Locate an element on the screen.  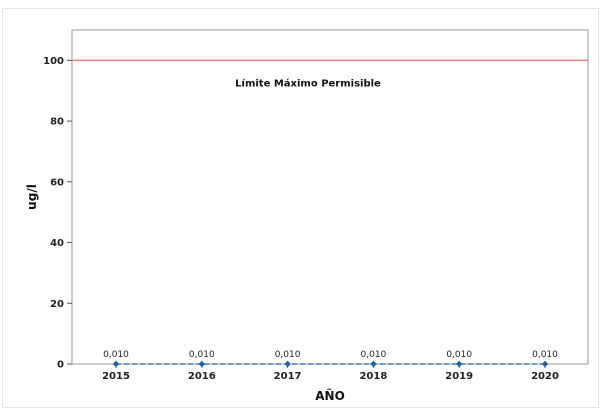
x-tick-label: 2019 is located at coordinates (459, 376).